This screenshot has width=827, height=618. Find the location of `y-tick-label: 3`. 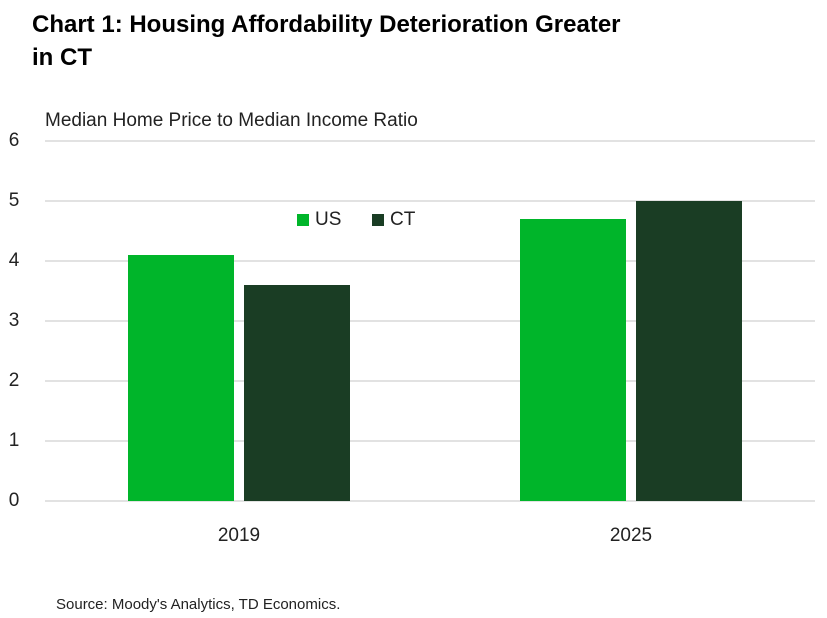

y-tick-label: 3 is located at coordinates (14, 320).